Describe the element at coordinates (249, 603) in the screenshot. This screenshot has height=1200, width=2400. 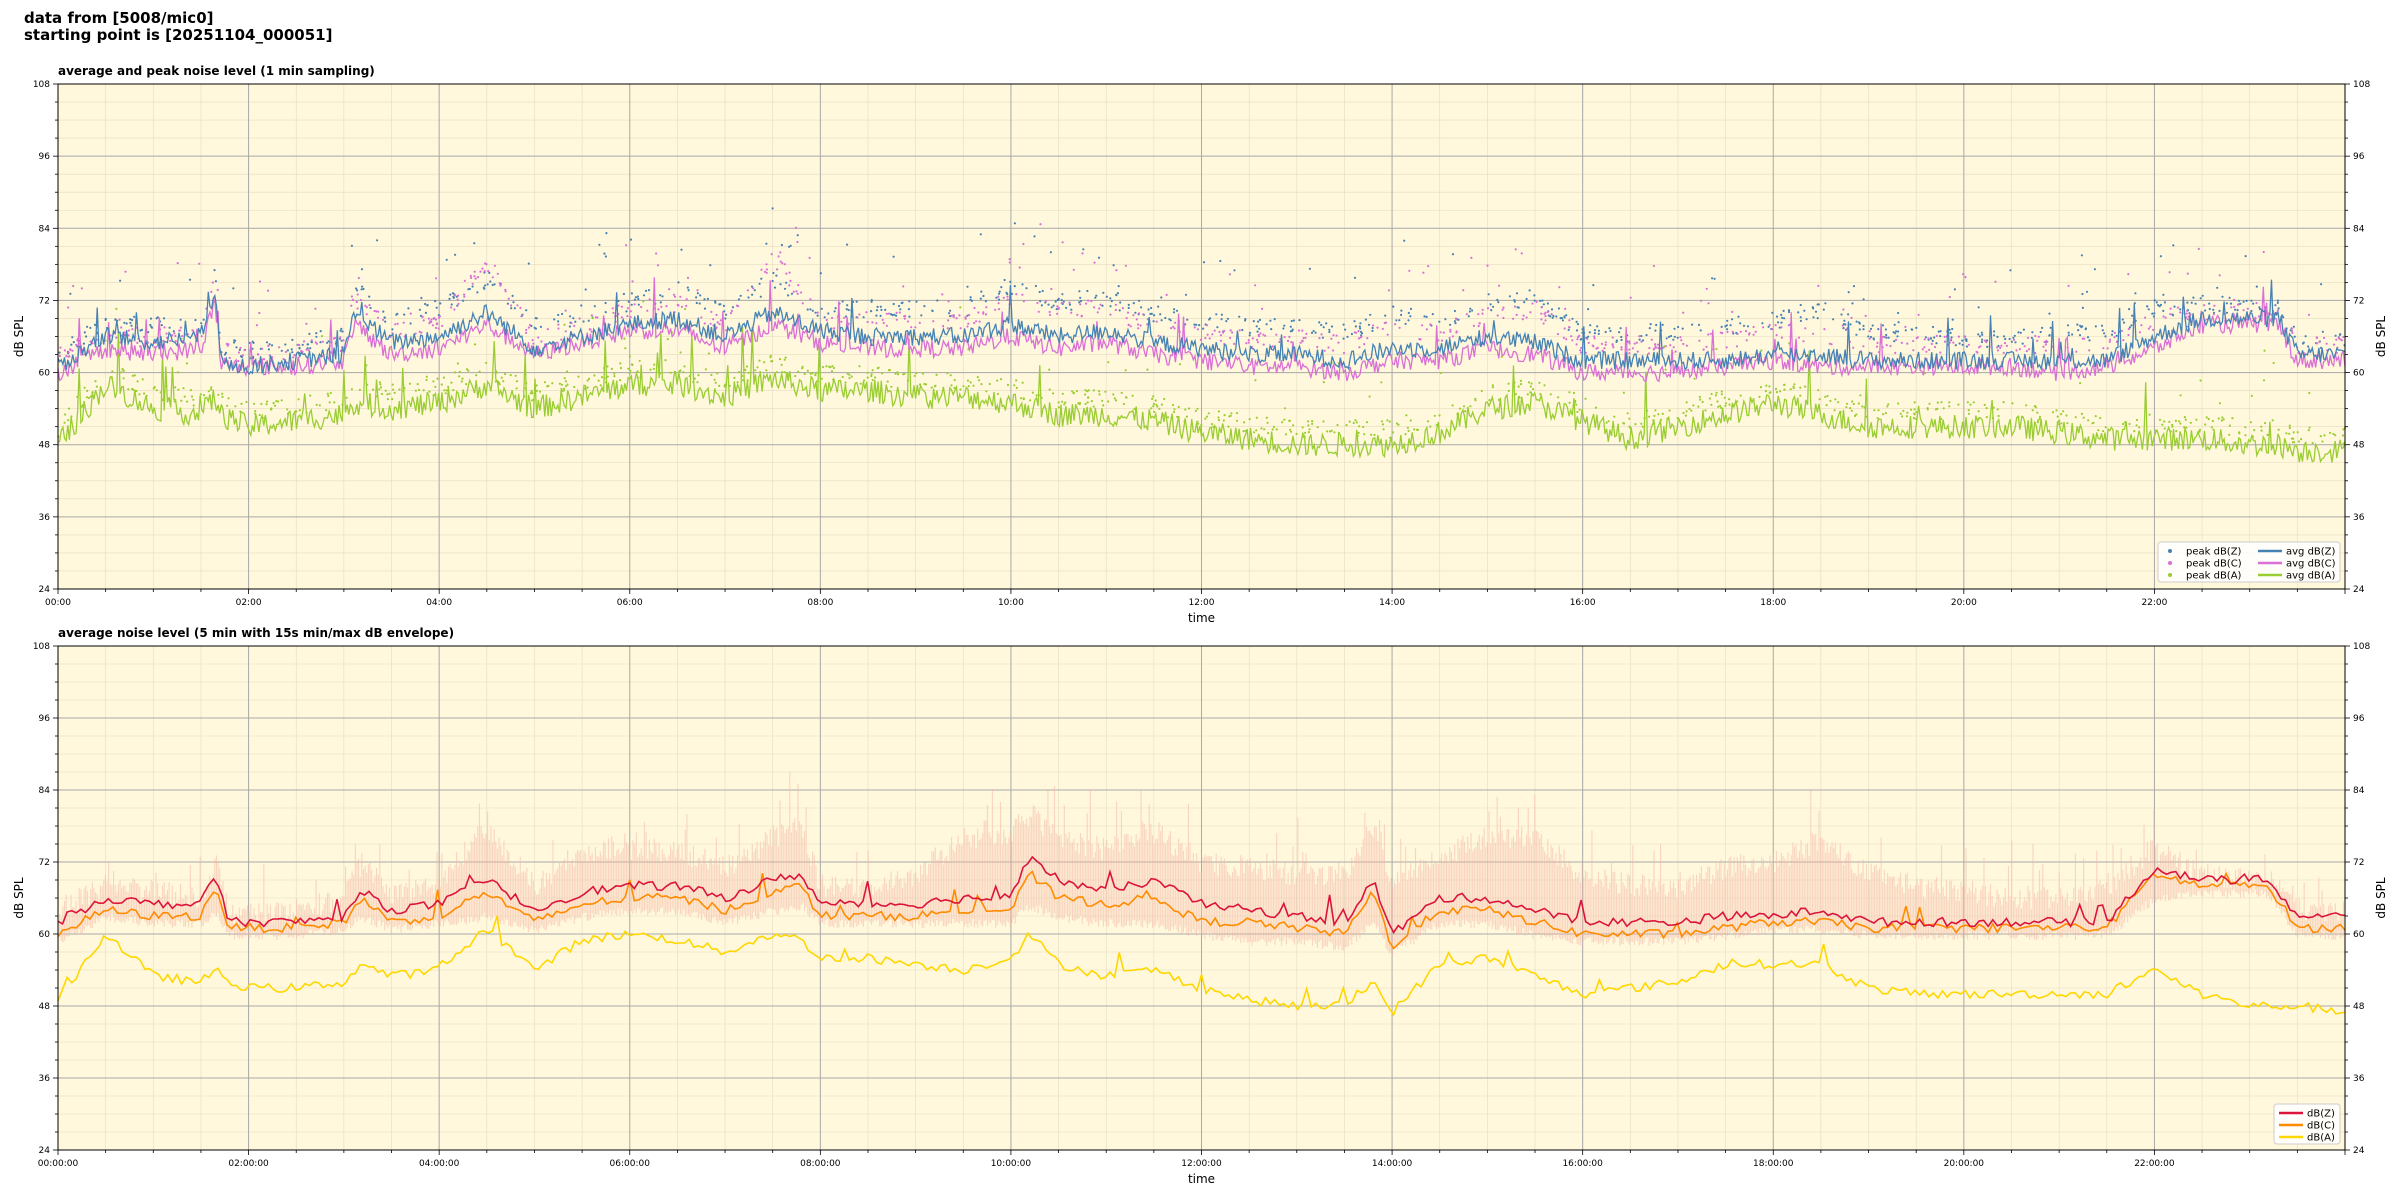
I see `x-tick-label: 02:00` at that location.